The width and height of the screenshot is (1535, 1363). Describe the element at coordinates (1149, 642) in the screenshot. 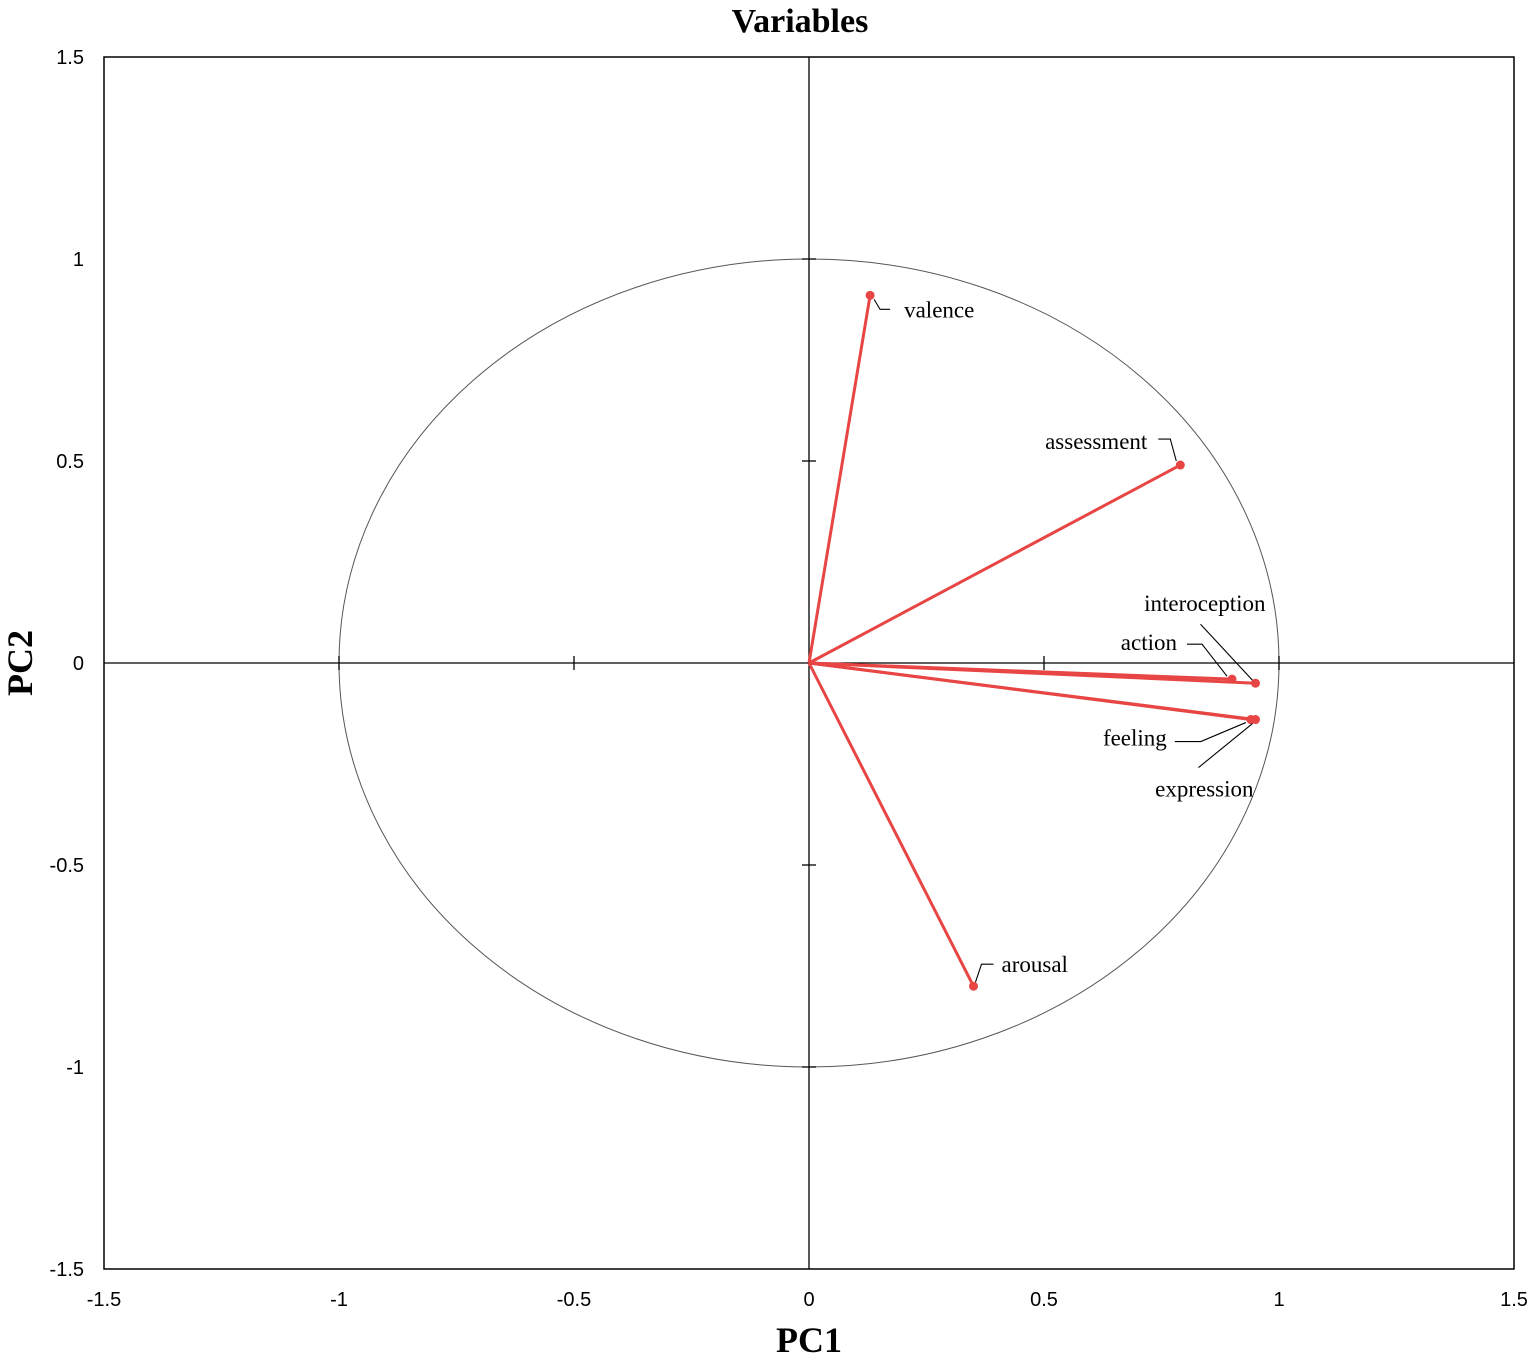

I see `label-action: action` at that location.